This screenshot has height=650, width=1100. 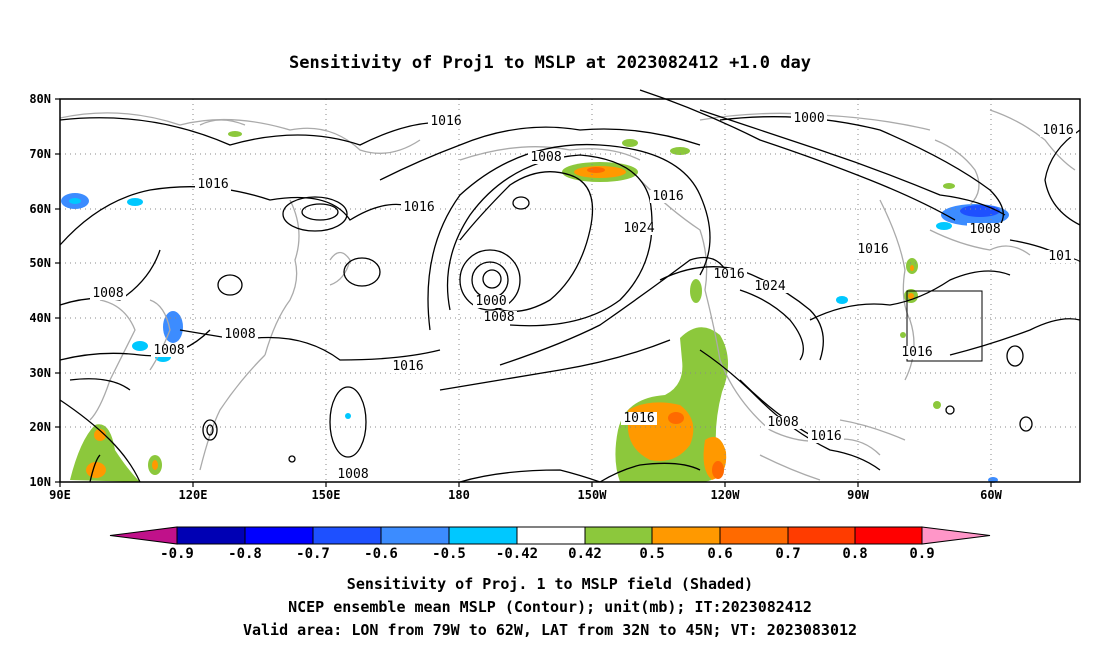 I want to click on lon-tick-label: 180, so click(x=459, y=495).